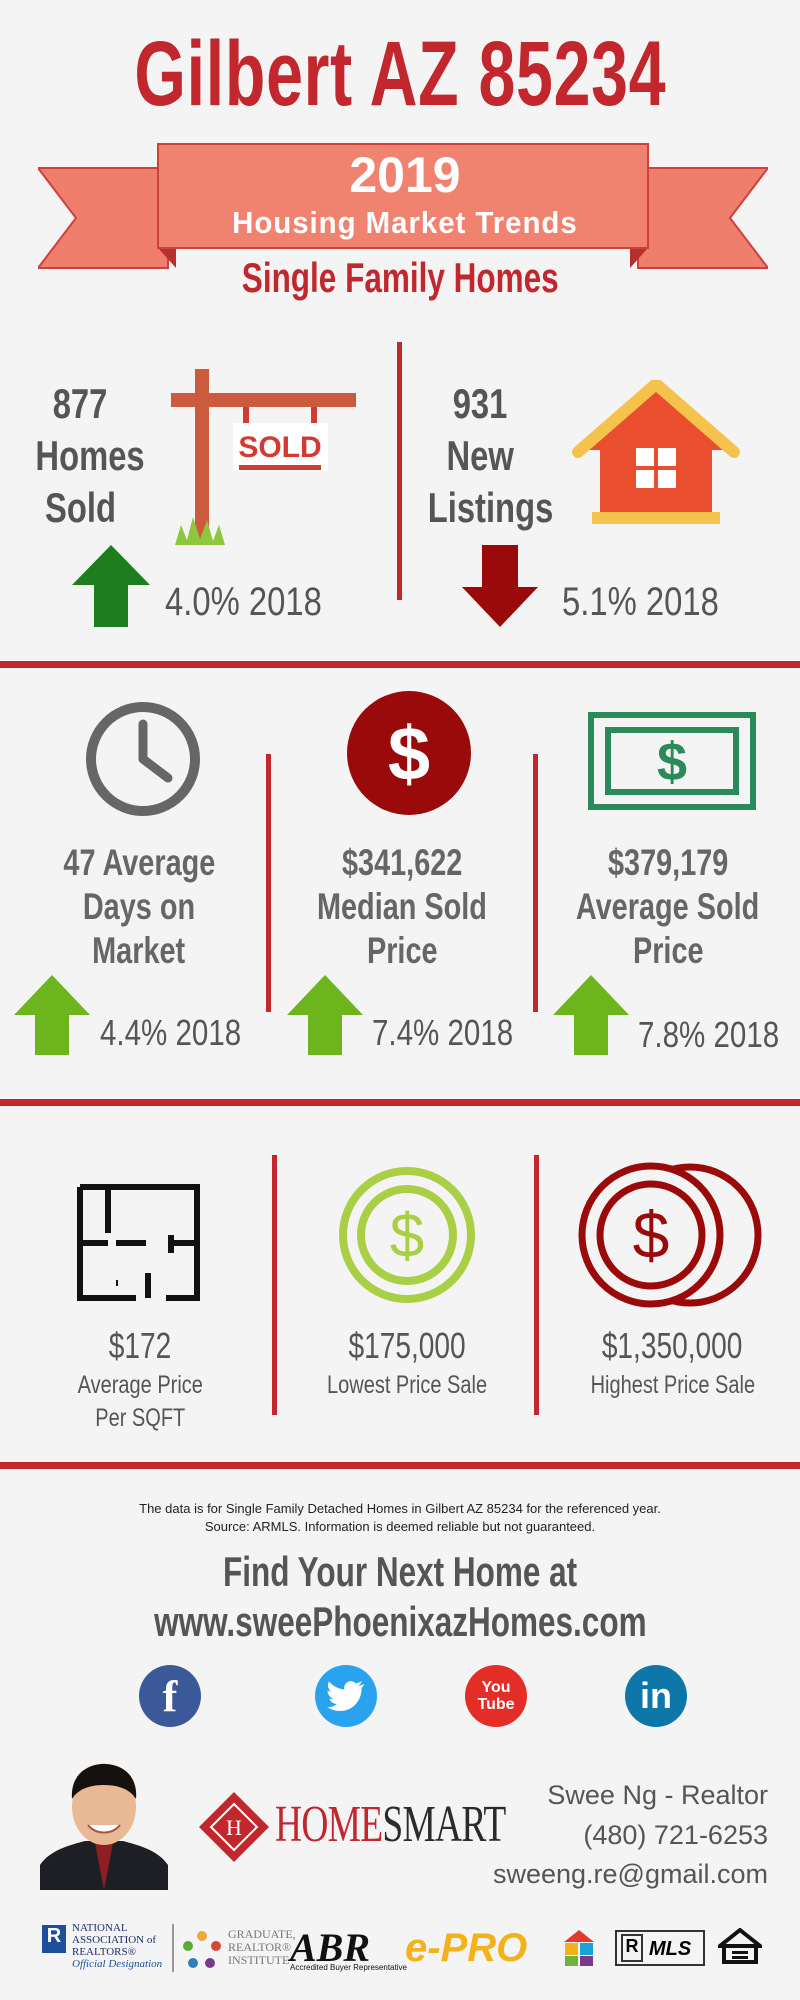  What do you see at coordinates (740, 1946) in the screenshot?
I see `equal-housing-icon` at bounding box center [740, 1946].